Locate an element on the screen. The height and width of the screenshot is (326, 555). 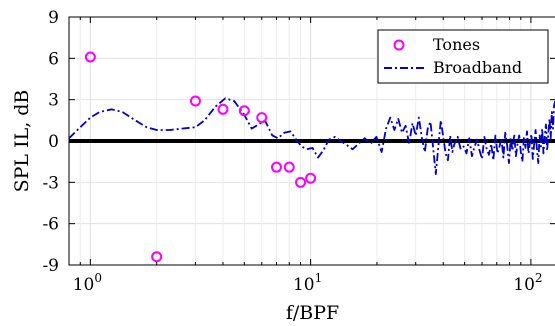
legend-broadband-label: Broadband is located at coordinates (477, 67).